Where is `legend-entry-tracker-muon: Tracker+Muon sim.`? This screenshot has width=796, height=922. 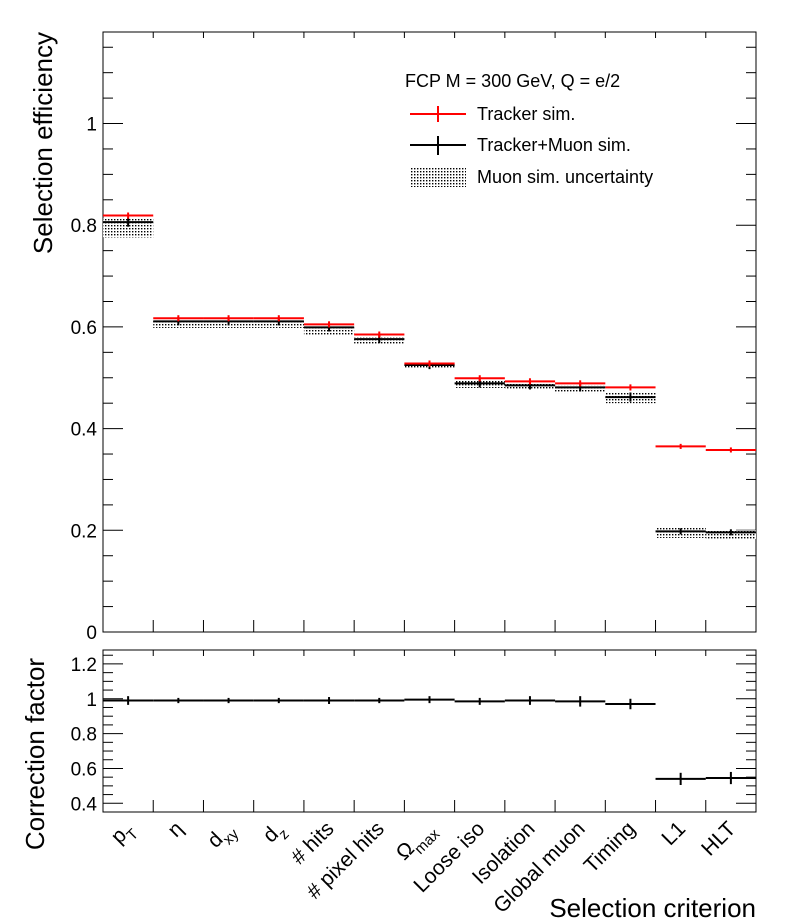
legend-entry-tracker-muon: Tracker+Muon sim. is located at coordinates (554, 145).